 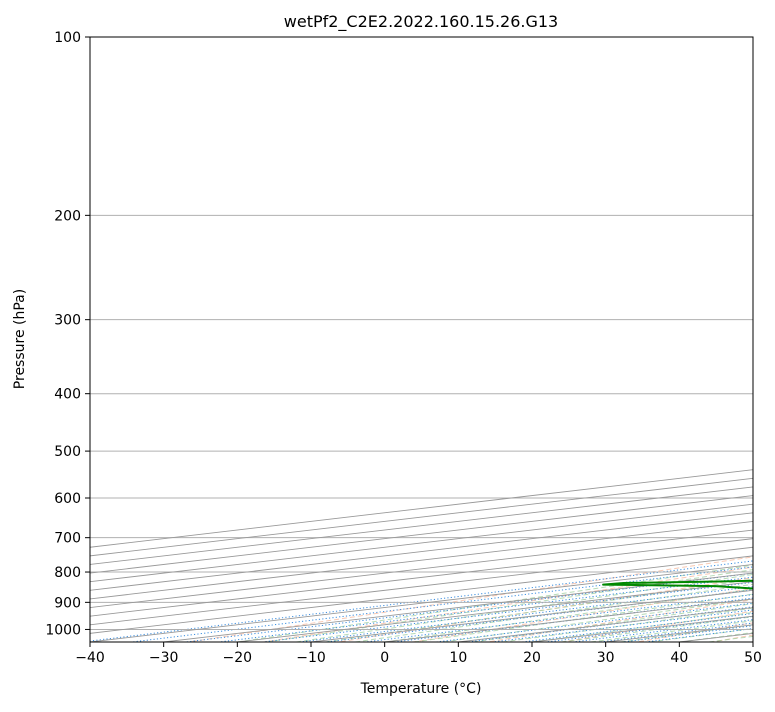 What do you see at coordinates (458, 658) in the screenshot?
I see `x-tick-label: 10` at bounding box center [458, 658].